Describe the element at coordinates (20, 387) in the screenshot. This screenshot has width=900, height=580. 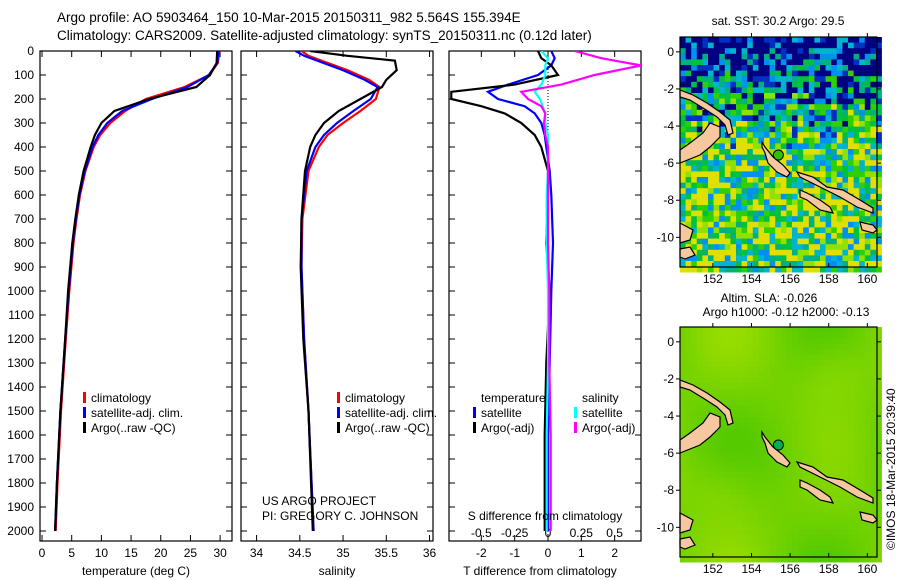
I see `y-tick-label: 1400` at that location.